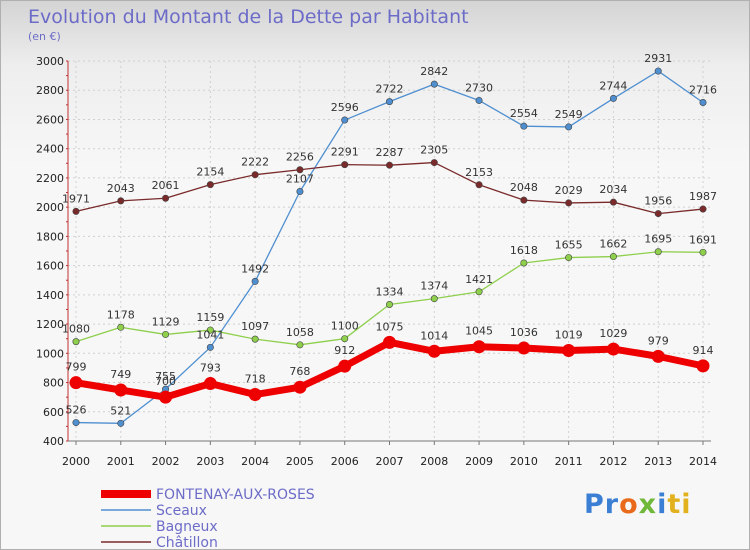 This screenshot has height=550, width=750. Describe the element at coordinates (255, 461) in the screenshot. I see `x-tick-label: 2004` at that location.